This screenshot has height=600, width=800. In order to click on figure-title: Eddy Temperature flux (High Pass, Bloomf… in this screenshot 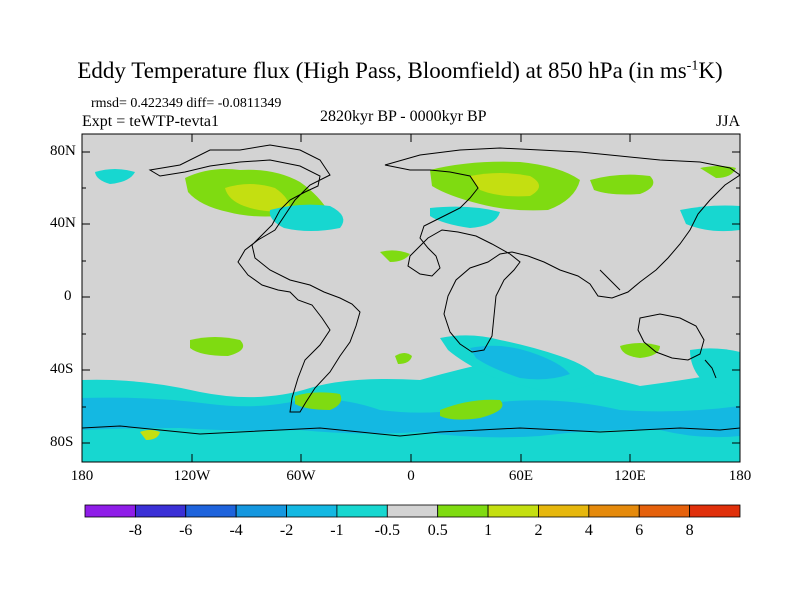, I will do `click(400, 71)`.